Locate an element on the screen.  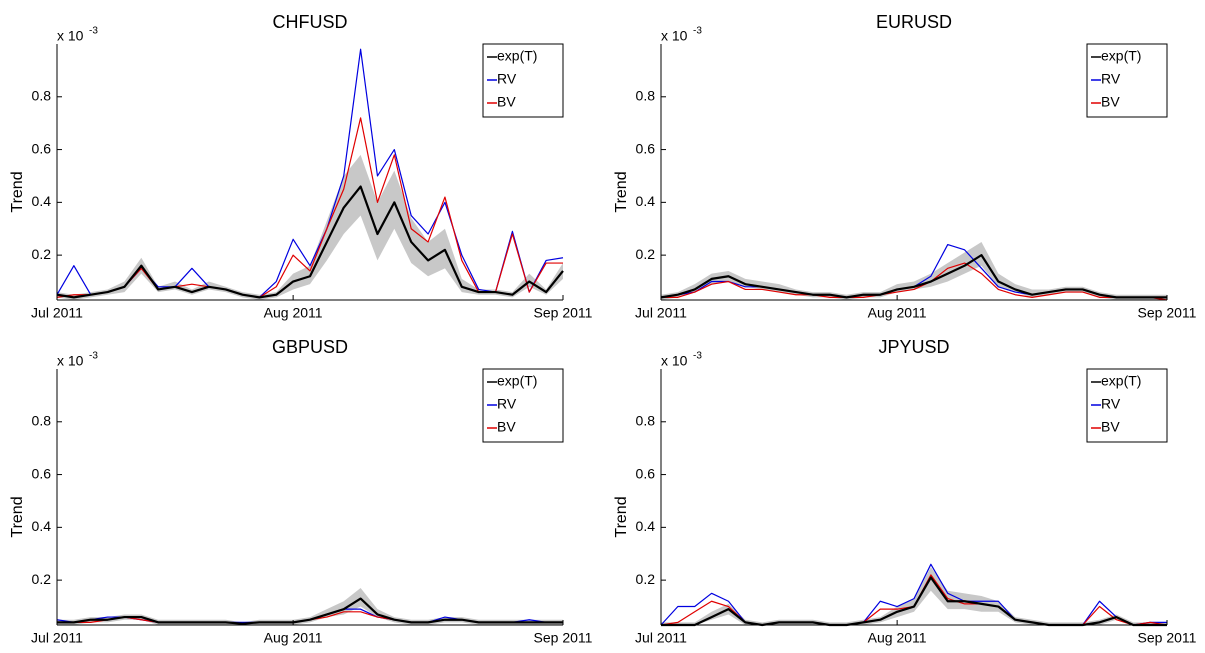
chart-title: GBPUSD is located at coordinates (310, 347).